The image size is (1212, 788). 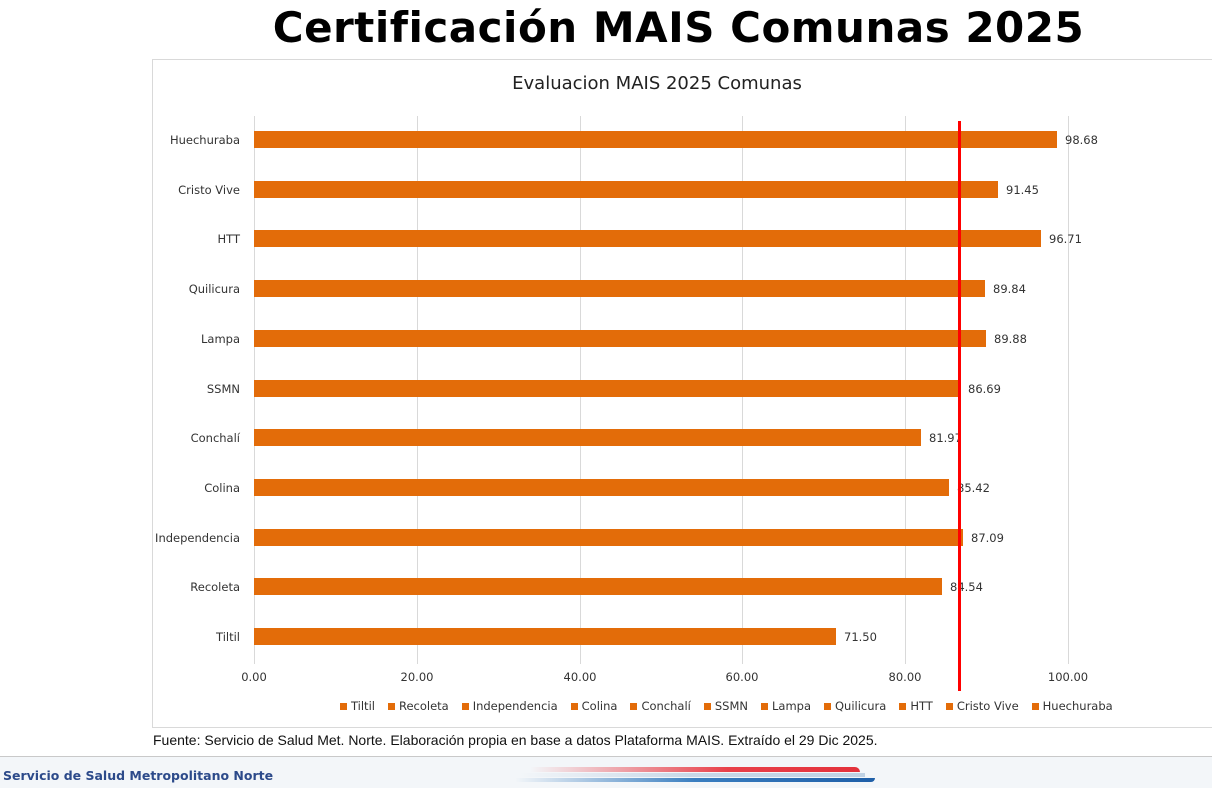 What do you see at coordinates (417, 677) in the screenshot?
I see `x-tick-label: 20.00` at bounding box center [417, 677].